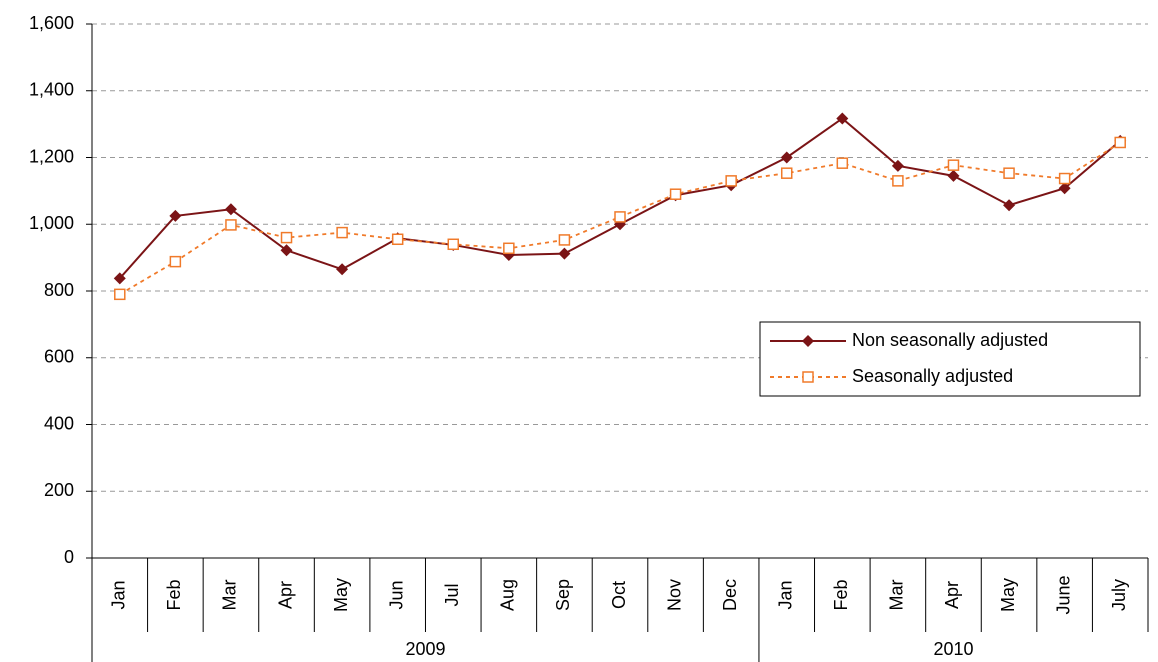 This screenshot has height=662, width=1158. What do you see at coordinates (59, 423) in the screenshot?
I see `y-tick-label: 400` at bounding box center [59, 423].